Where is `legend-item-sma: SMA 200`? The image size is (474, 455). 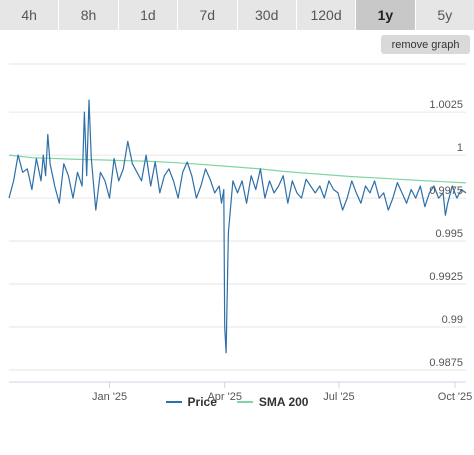 legend-item-sma: SMA 200 is located at coordinates (272, 402).